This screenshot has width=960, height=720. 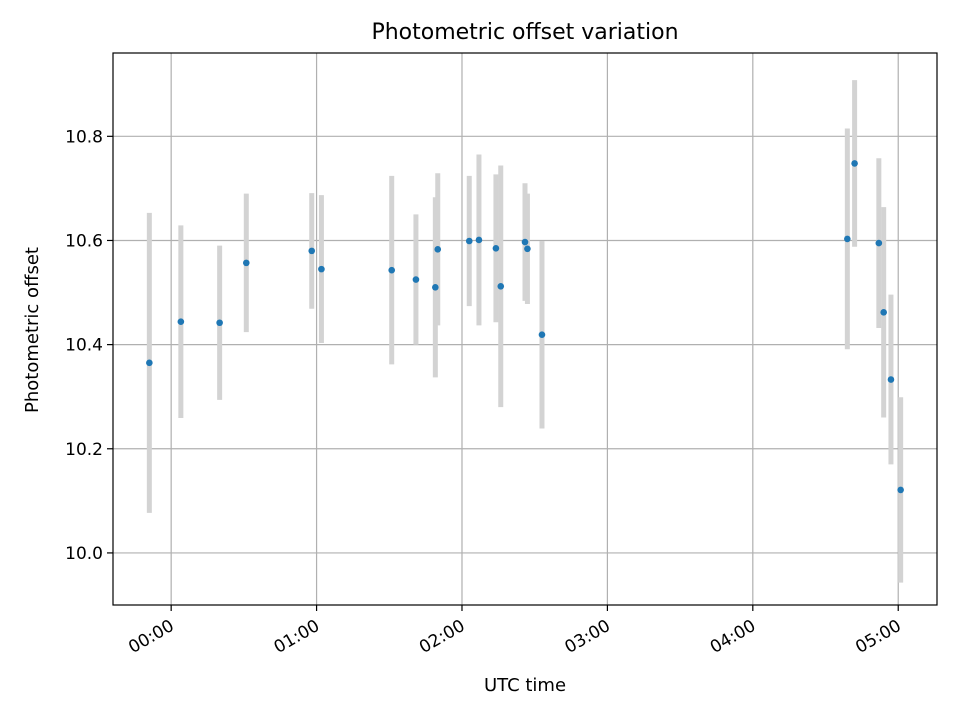 I want to click on y-axis-label: Photometric offset, so click(x=32, y=330).